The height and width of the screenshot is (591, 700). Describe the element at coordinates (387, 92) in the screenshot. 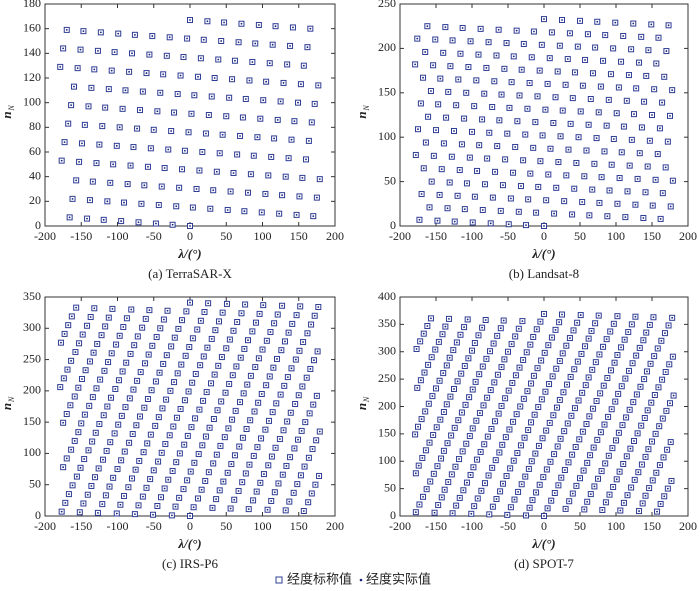

I see `y-tick-label: 150` at that location.